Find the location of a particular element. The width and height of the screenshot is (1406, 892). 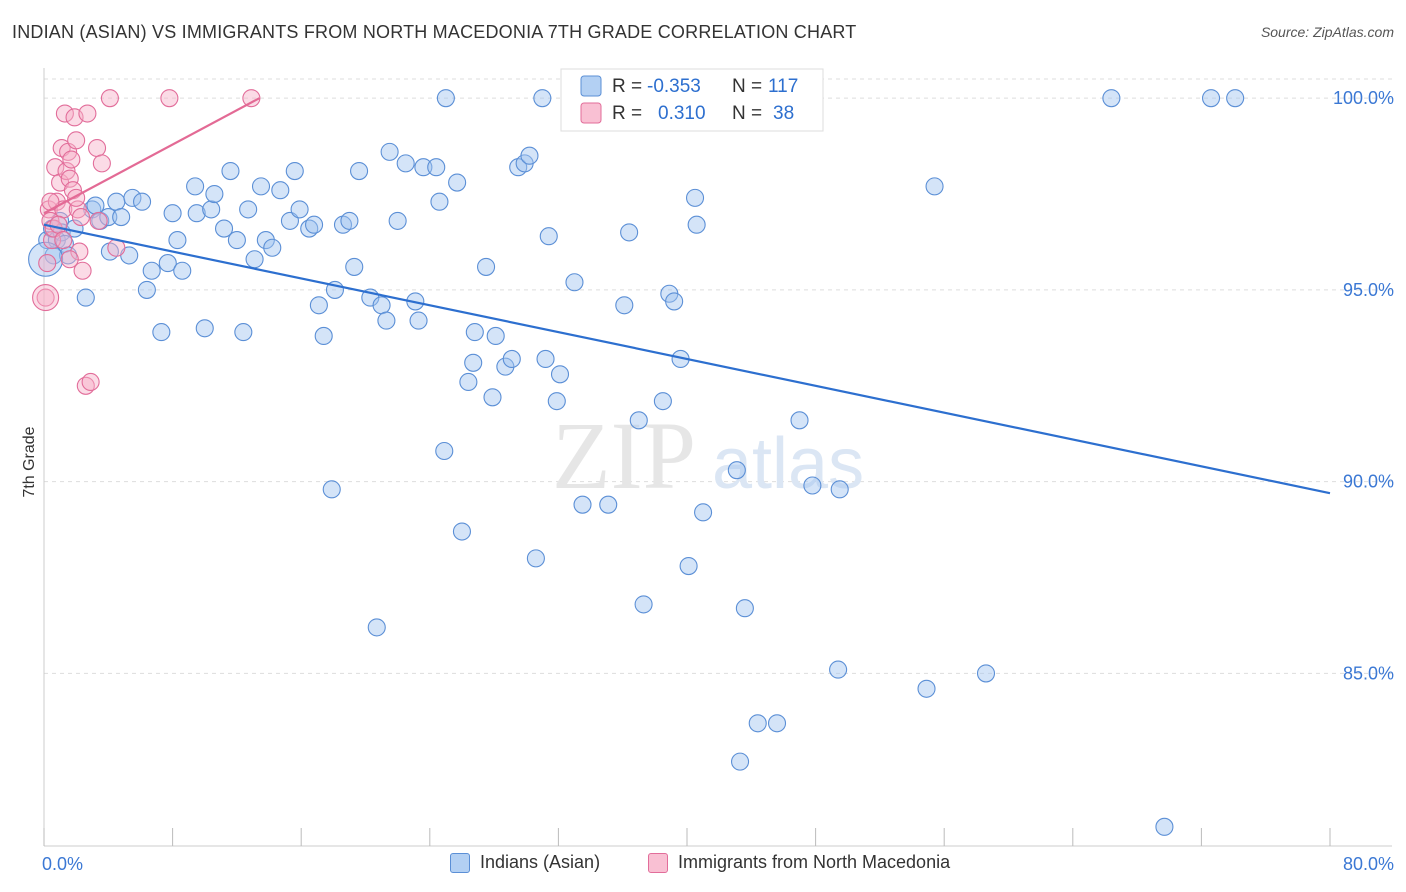

source-label: Source: ZipAtlas.com is located at coordinates (1327, 32).